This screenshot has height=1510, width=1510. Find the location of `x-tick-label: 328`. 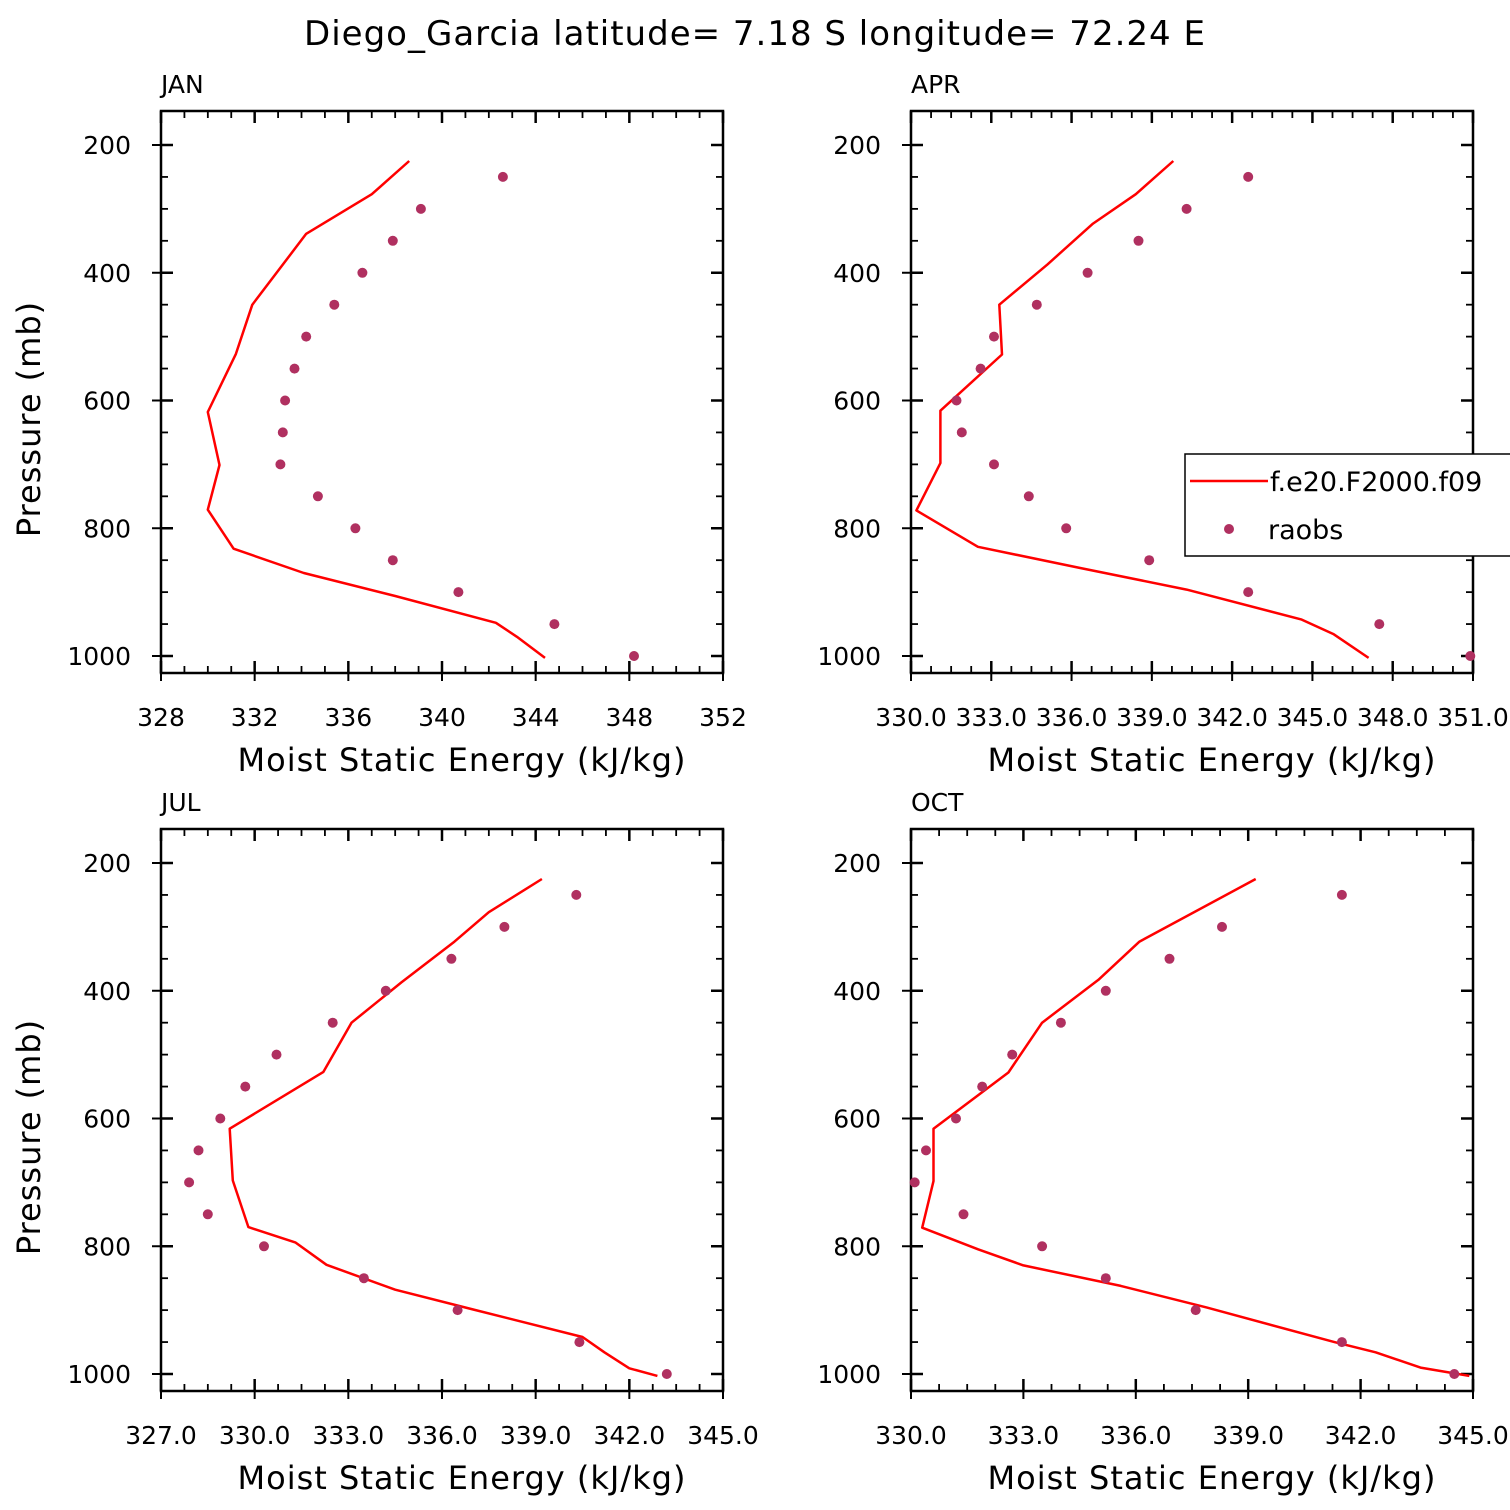

x-tick-label: 328 is located at coordinates (161, 717).